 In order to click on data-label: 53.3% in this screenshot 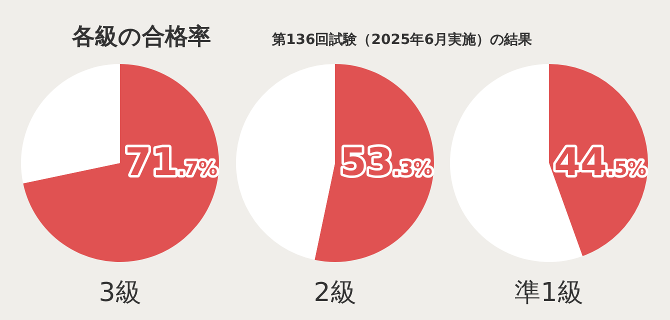, I will do `click(386, 162)`.